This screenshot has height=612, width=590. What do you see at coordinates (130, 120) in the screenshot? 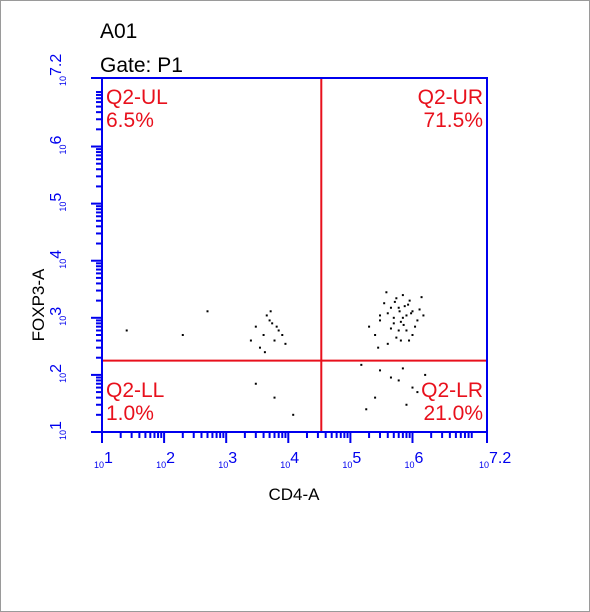
I see `quadrant-percent: 6.5%` at bounding box center [130, 120].